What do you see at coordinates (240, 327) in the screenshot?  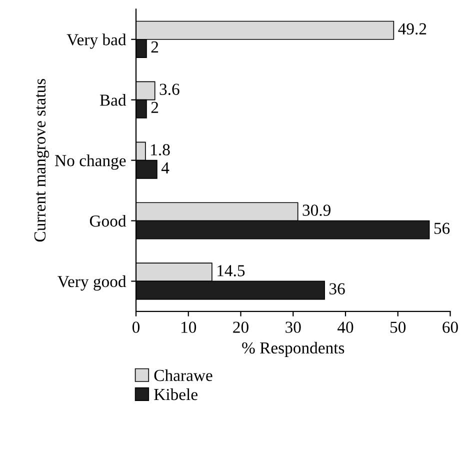 I see `x-tick-label: 20` at bounding box center [240, 327].